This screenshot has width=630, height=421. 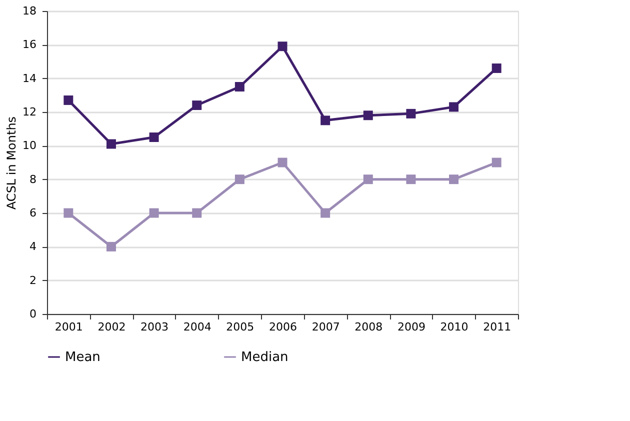 I want to click on legend-label: Mean, so click(x=82, y=357).